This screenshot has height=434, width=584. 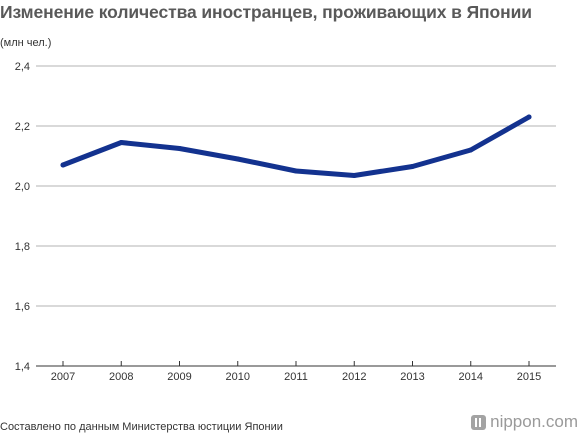 I want to click on x-tick-label: 2007, so click(x=63, y=377).